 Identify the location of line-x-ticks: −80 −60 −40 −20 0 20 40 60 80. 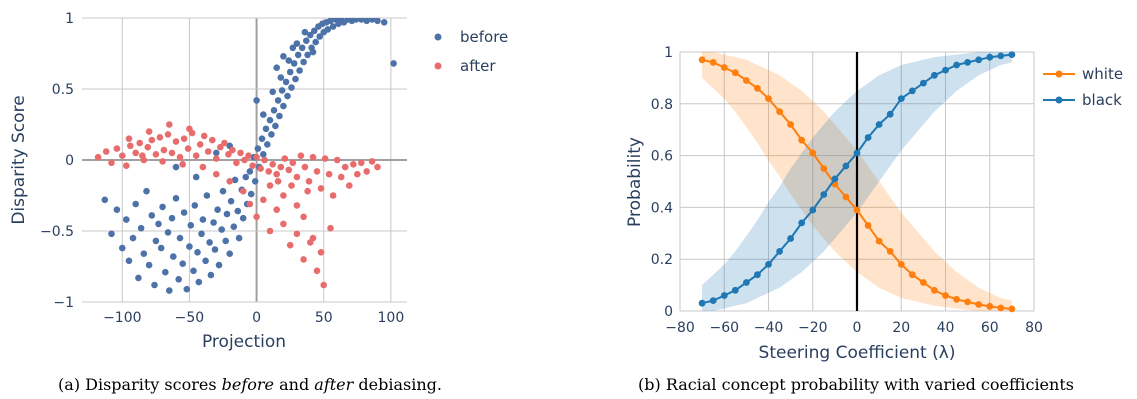
(854, 328).